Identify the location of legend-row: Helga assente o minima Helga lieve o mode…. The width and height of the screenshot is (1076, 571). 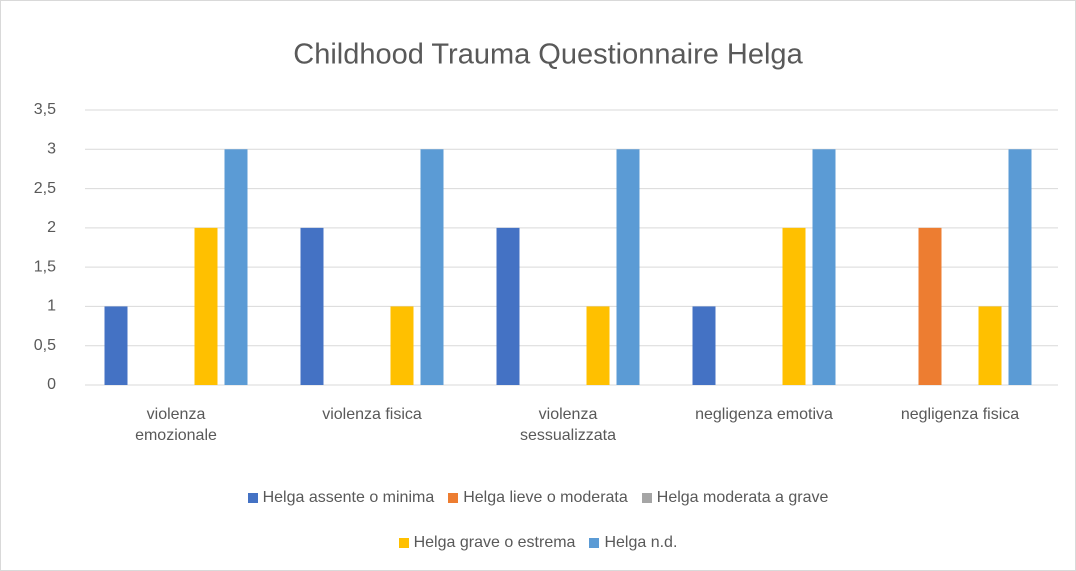
(538, 498).